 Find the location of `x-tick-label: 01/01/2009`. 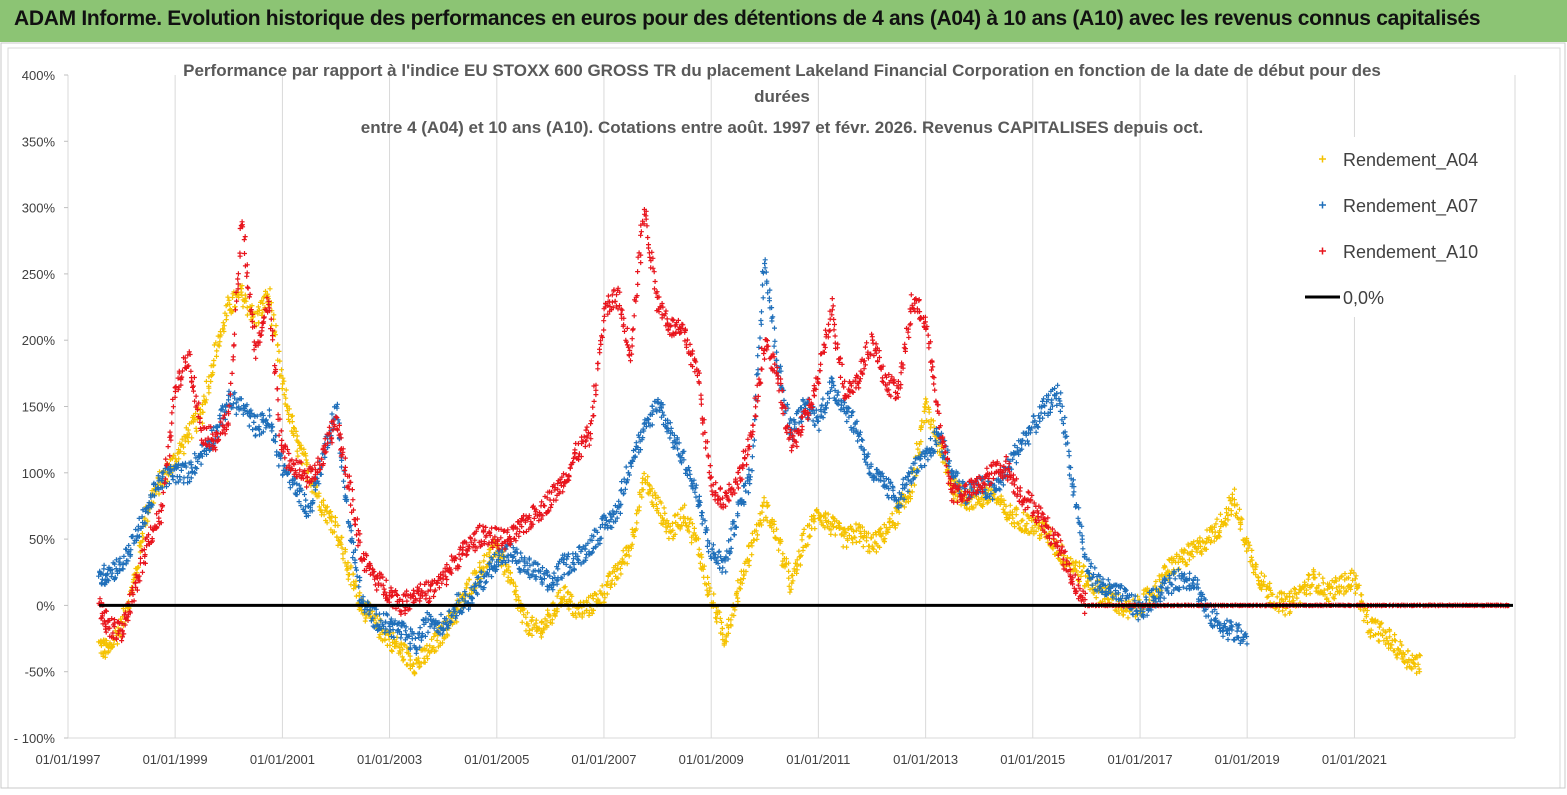

x-tick-label: 01/01/2009 is located at coordinates (711, 759).